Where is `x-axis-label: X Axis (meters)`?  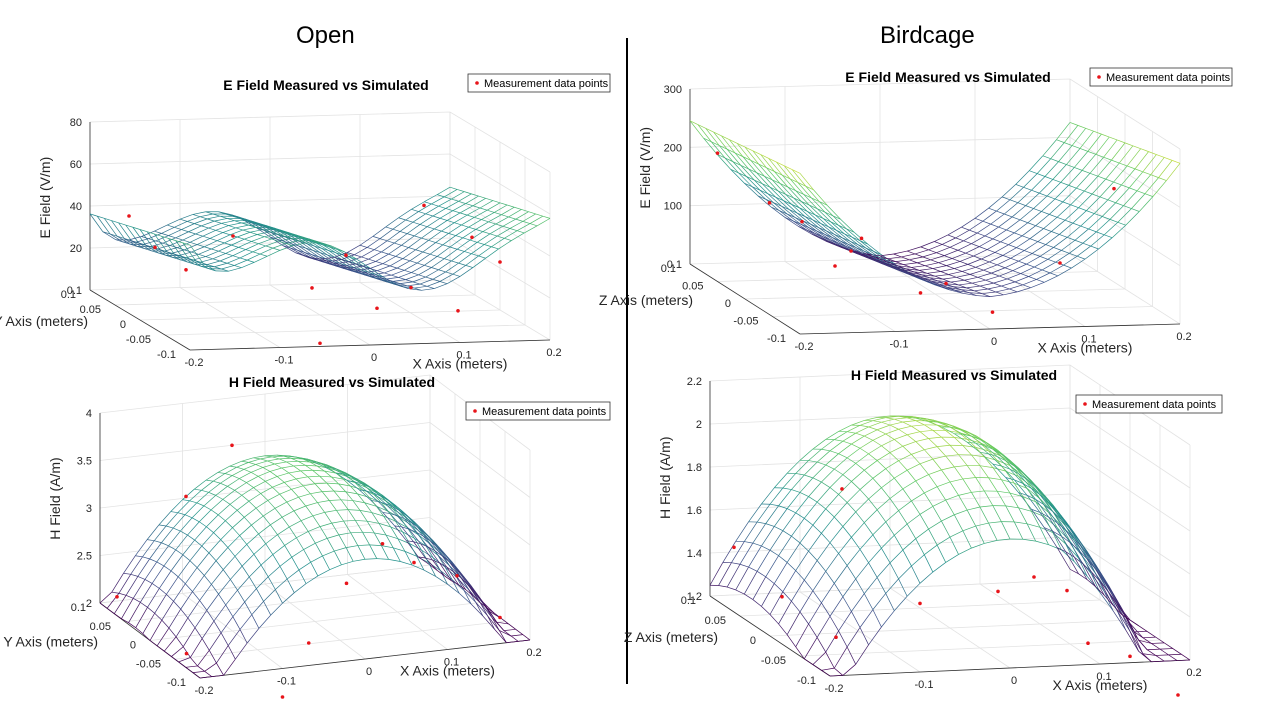 x-axis-label: X Axis (meters) is located at coordinates (460, 364).